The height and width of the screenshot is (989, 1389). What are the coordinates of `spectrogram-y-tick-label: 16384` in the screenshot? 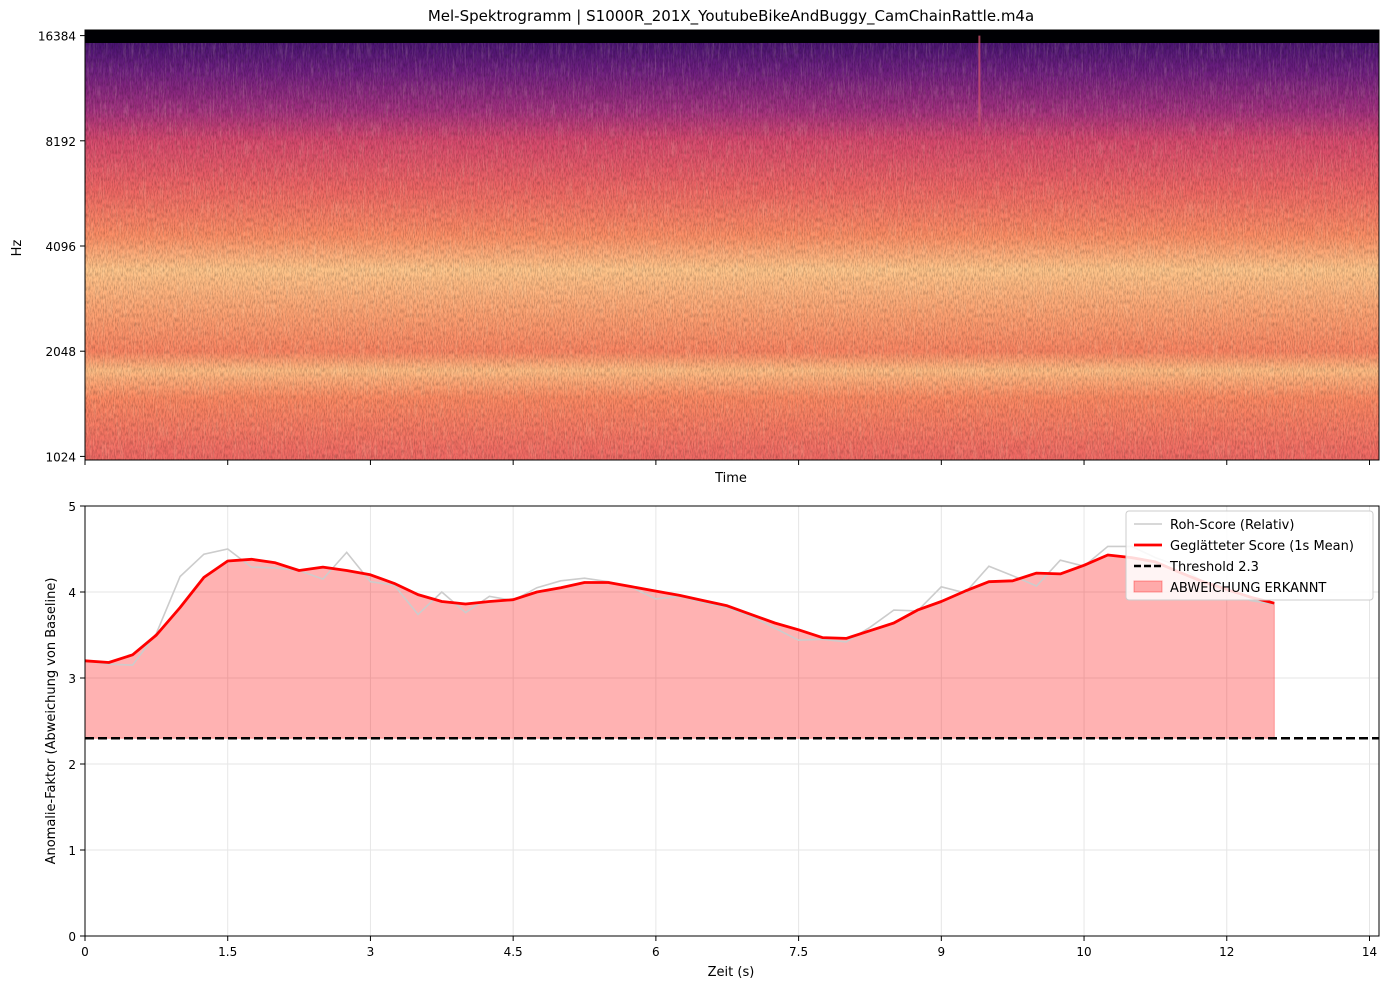 It's located at (57, 37).